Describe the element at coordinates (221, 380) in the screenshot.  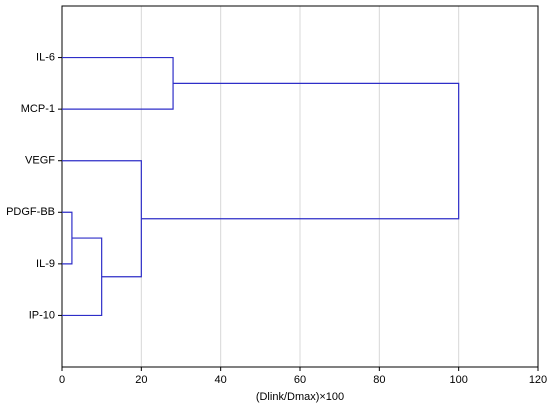
I see `x-tick-label: 40` at that location.